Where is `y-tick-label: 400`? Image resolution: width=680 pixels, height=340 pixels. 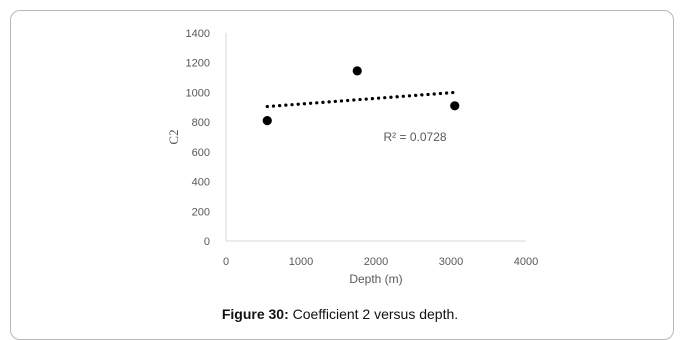
y-tick-label: 400 is located at coordinates (201, 183).